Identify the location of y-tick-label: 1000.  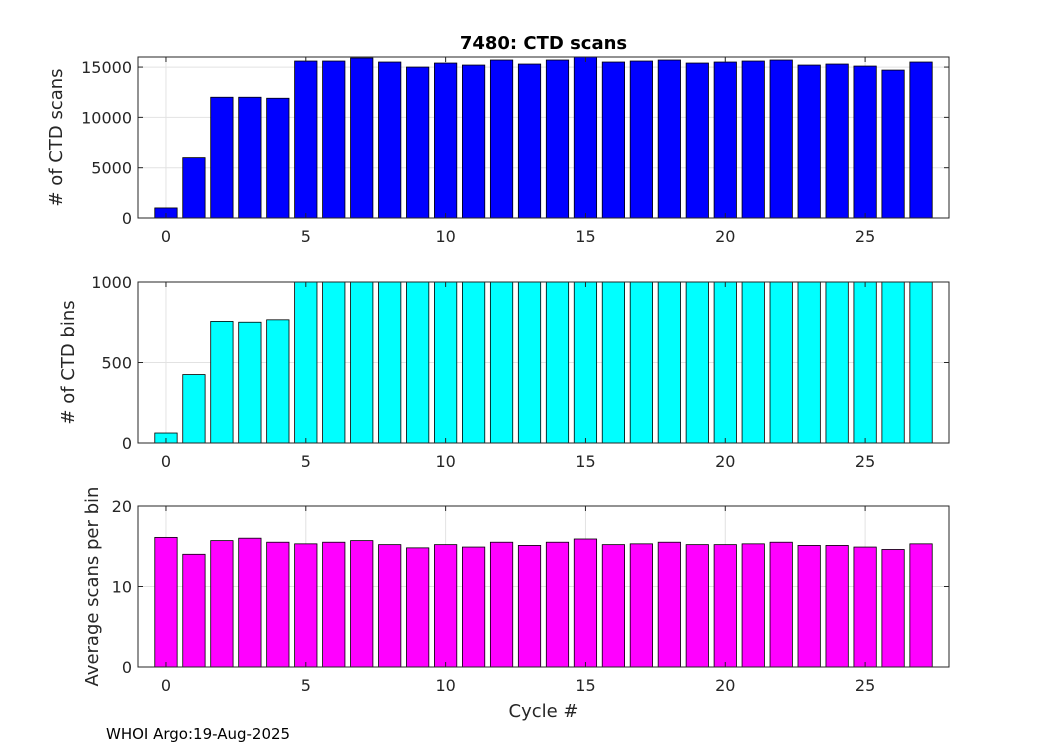
(111, 282).